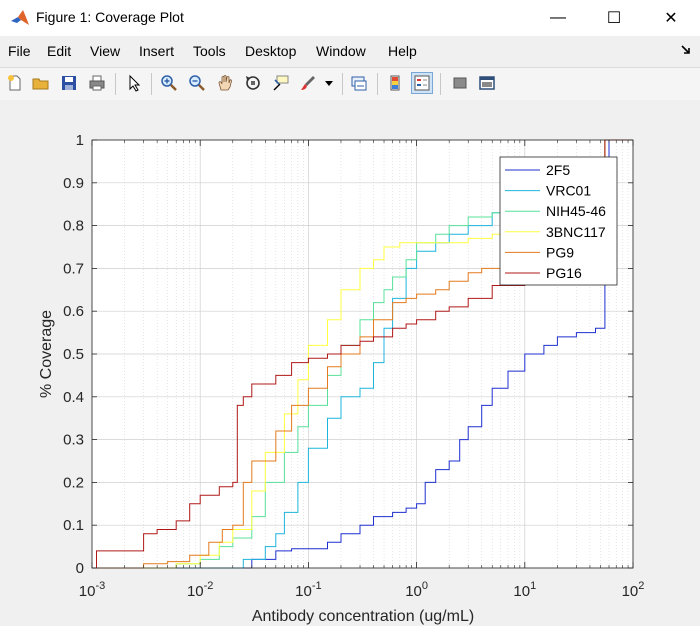  I want to click on menu-view: View, so click(105, 51).